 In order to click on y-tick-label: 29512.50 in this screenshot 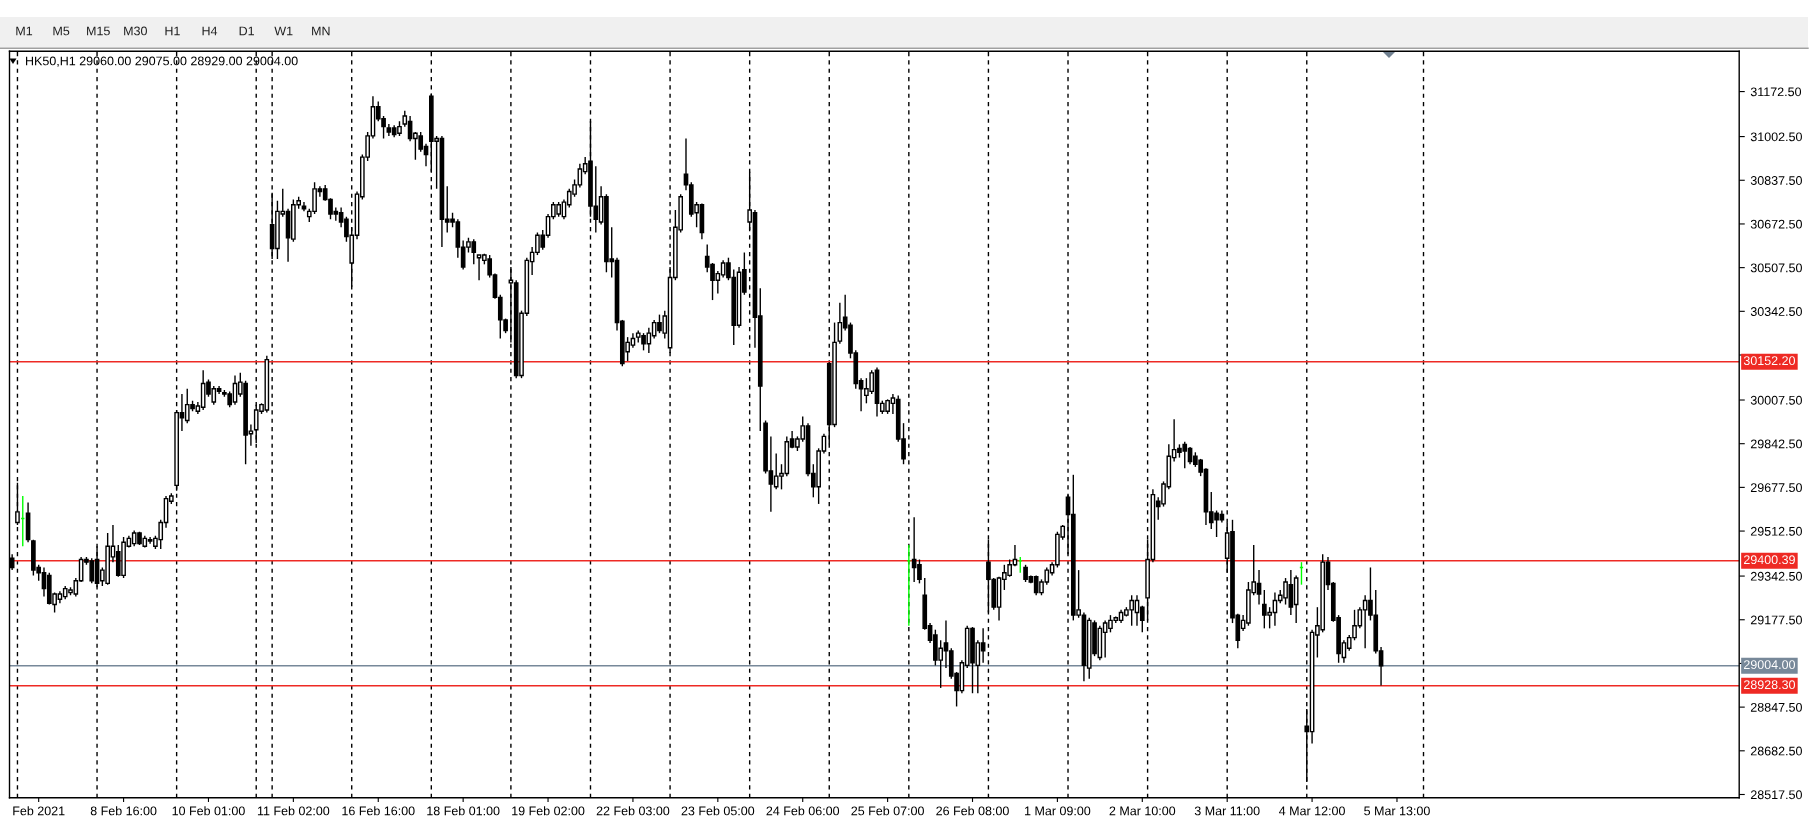, I will do `click(1776, 531)`.